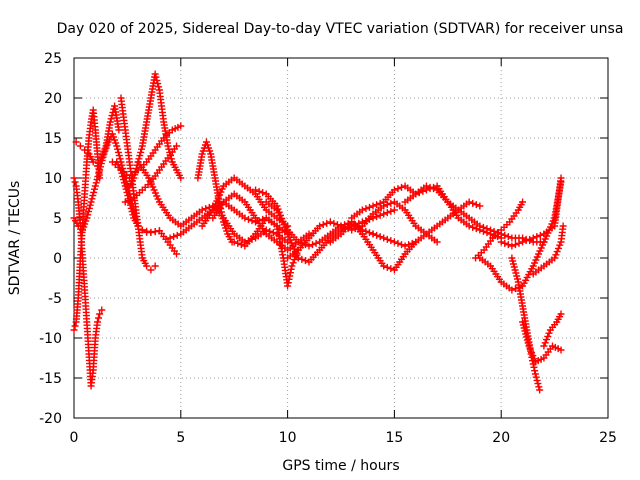 This screenshot has width=640, height=480. What do you see at coordinates (15, 238) in the screenshot?
I see `y-axis-label: SDTVAR / TECUs` at bounding box center [15, 238].